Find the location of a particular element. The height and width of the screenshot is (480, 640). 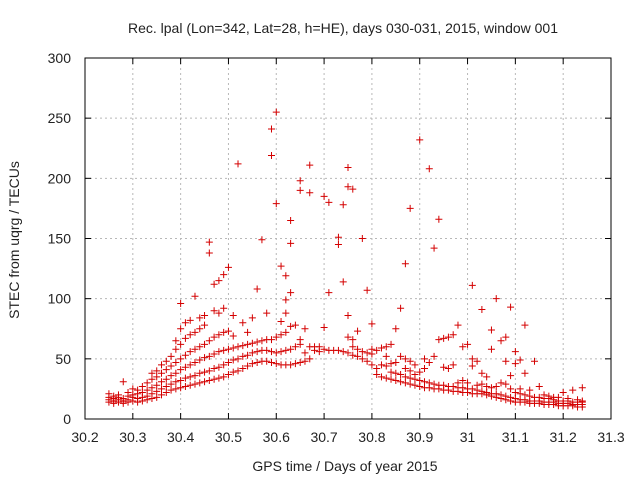

x-tick-label: 31.1 is located at coordinates (515, 437).